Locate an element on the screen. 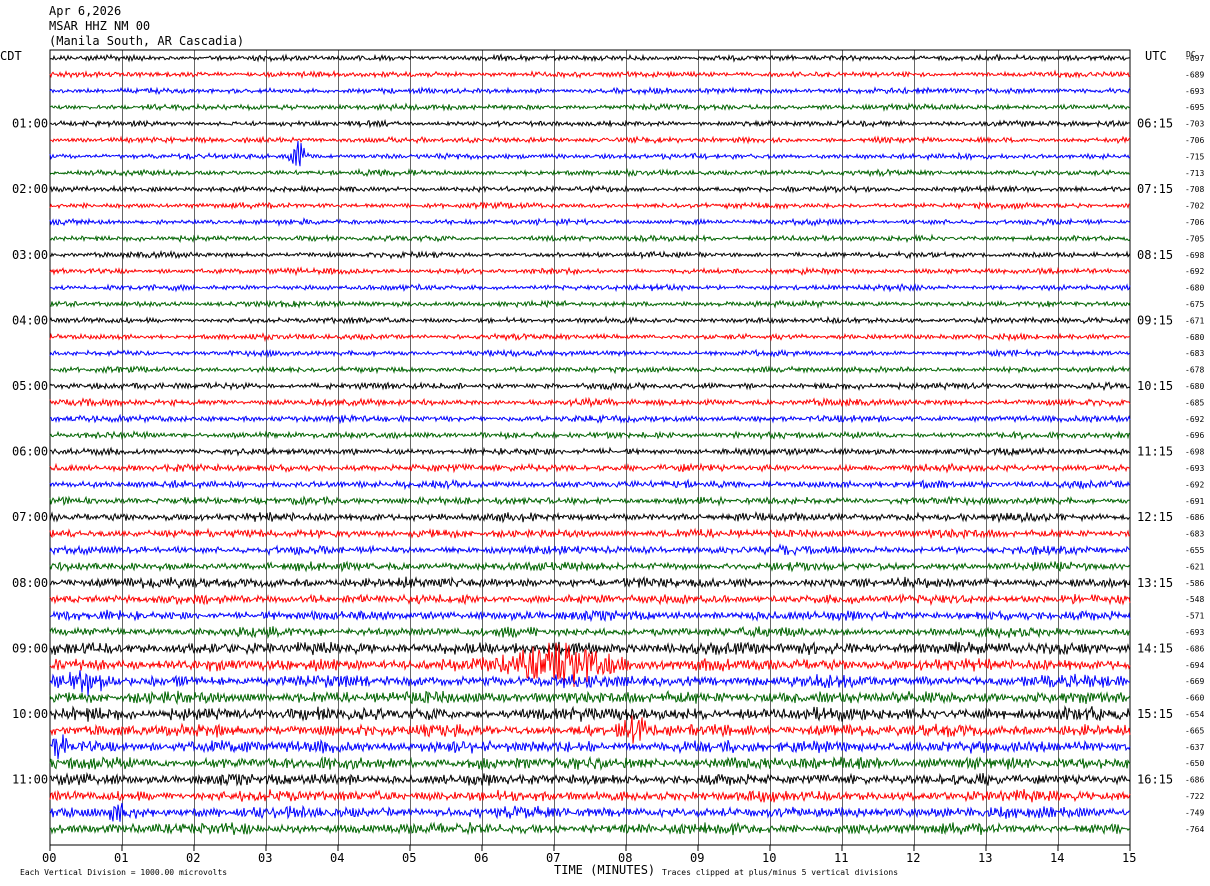 The width and height of the screenshot is (1210, 886). dc-offset-label: -650 is located at coordinates (1194, 763).